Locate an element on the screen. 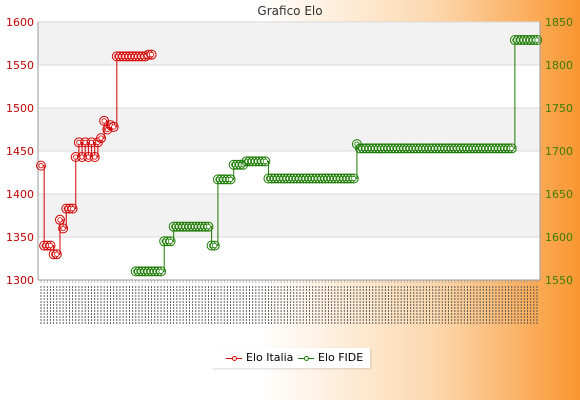 The image size is (580, 400). legend-label-fide: Elo FIDE is located at coordinates (341, 357).